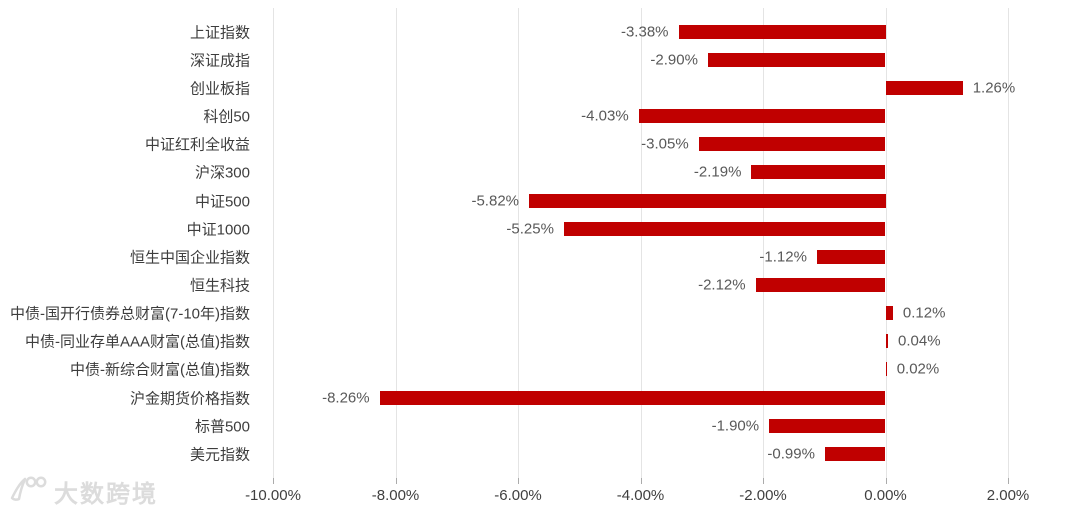 This screenshot has width=1080, height=517. Describe the element at coordinates (189, 399) in the screenshot. I see `category-label: 沪金期货价格指数` at that location.